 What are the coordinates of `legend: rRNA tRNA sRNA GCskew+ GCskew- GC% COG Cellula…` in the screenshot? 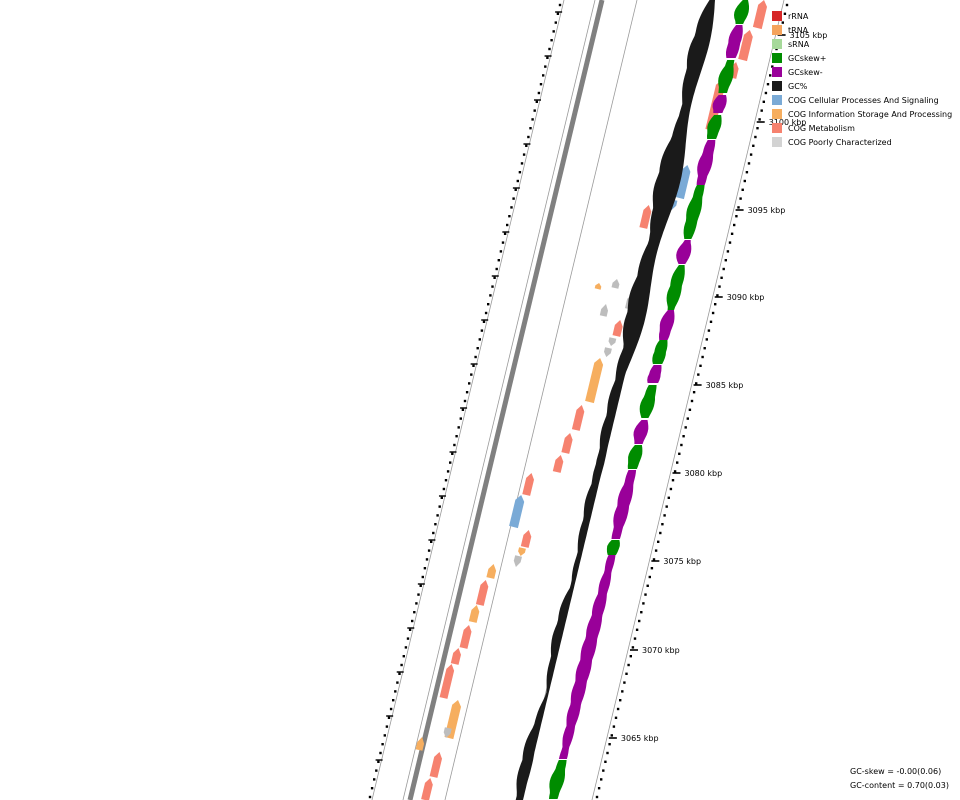 It's located at (862, 79).